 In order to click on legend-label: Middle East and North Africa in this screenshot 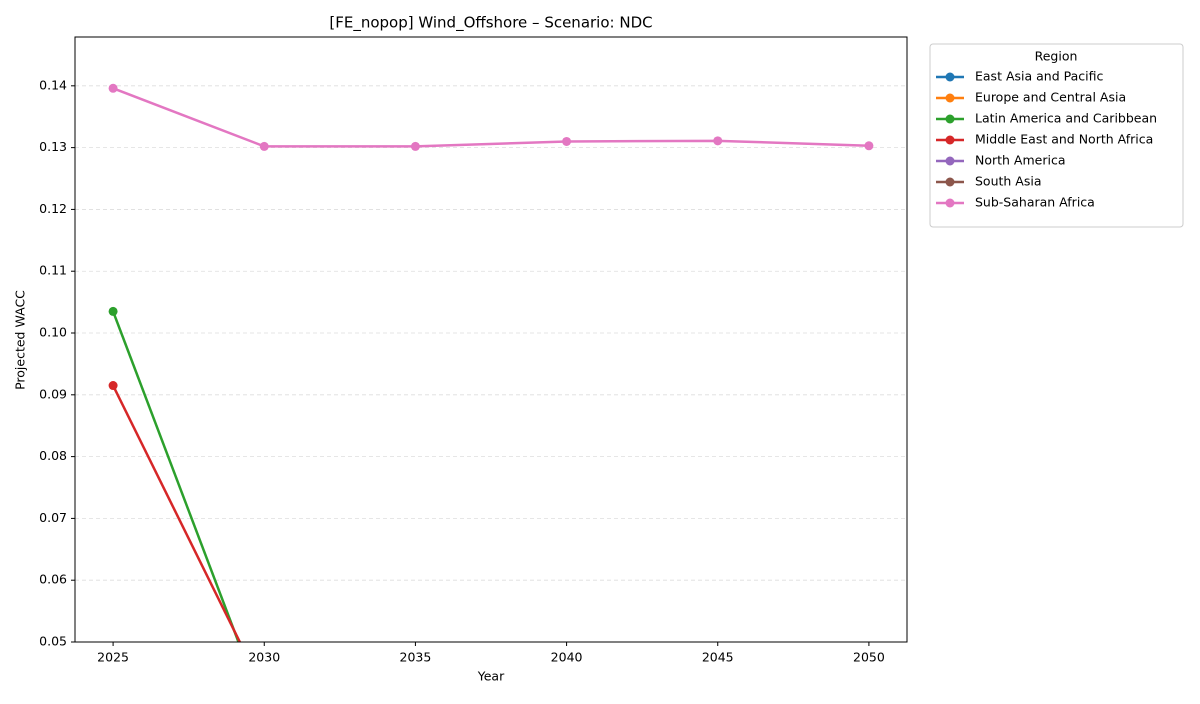, I will do `click(1064, 139)`.